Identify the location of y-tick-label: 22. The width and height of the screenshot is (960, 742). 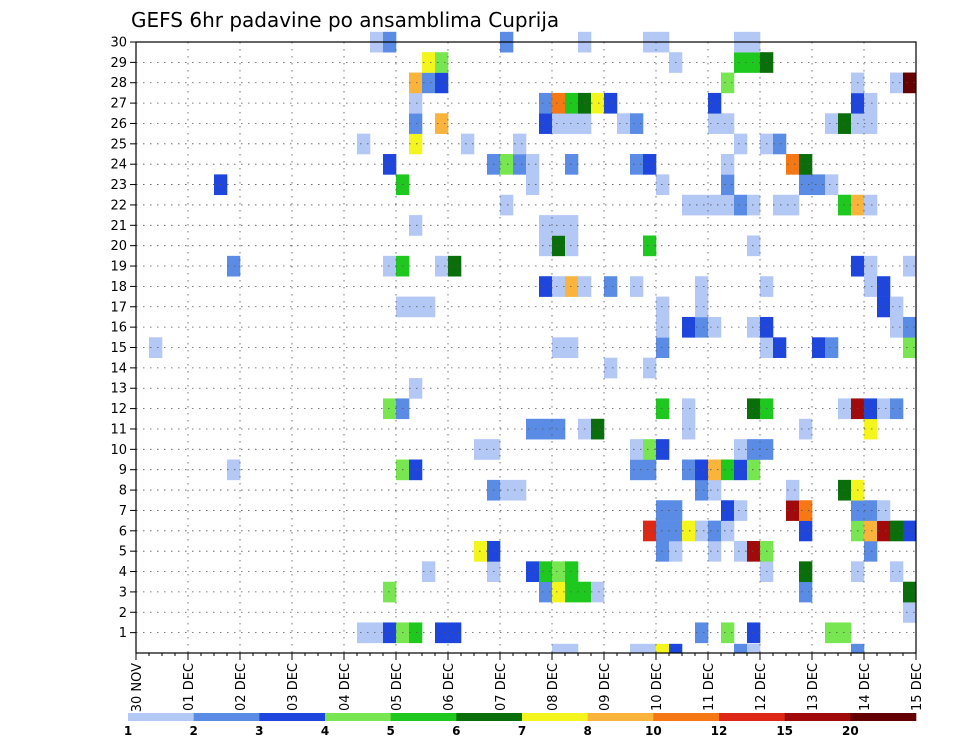
(118, 205).